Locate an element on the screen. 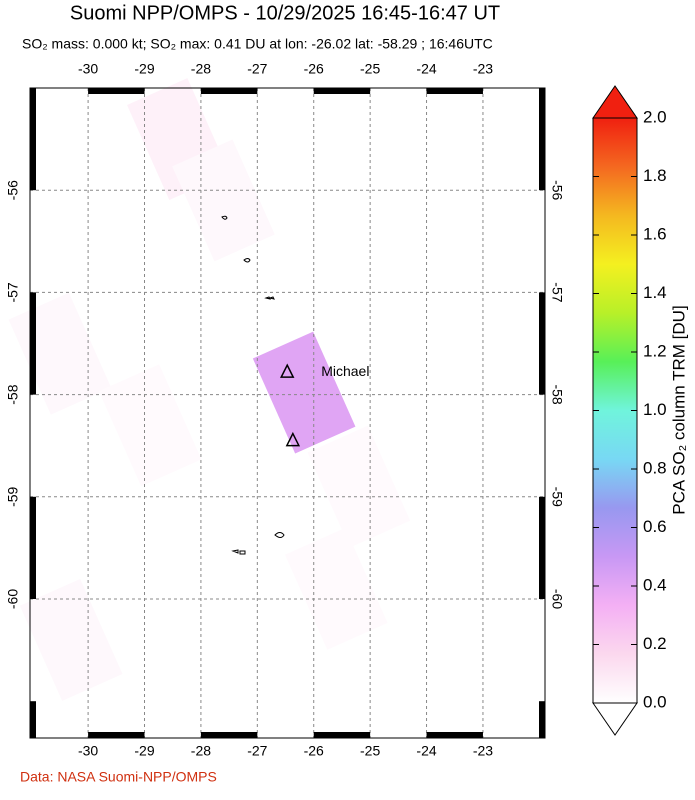  colorbar-label: PCA SO₂ column TRM [DU] is located at coordinates (678, 409).